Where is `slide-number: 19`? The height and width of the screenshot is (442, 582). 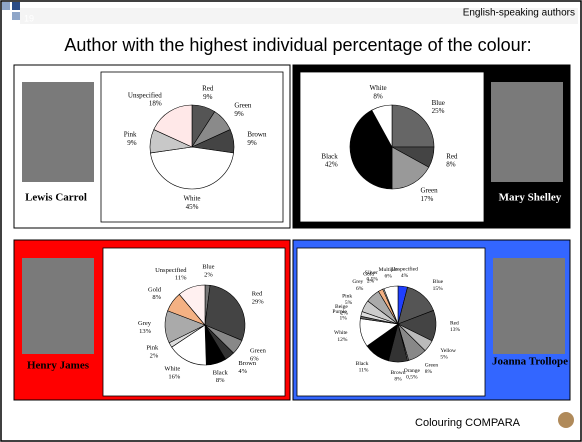 slide-number: 19 is located at coordinates (29, 18).